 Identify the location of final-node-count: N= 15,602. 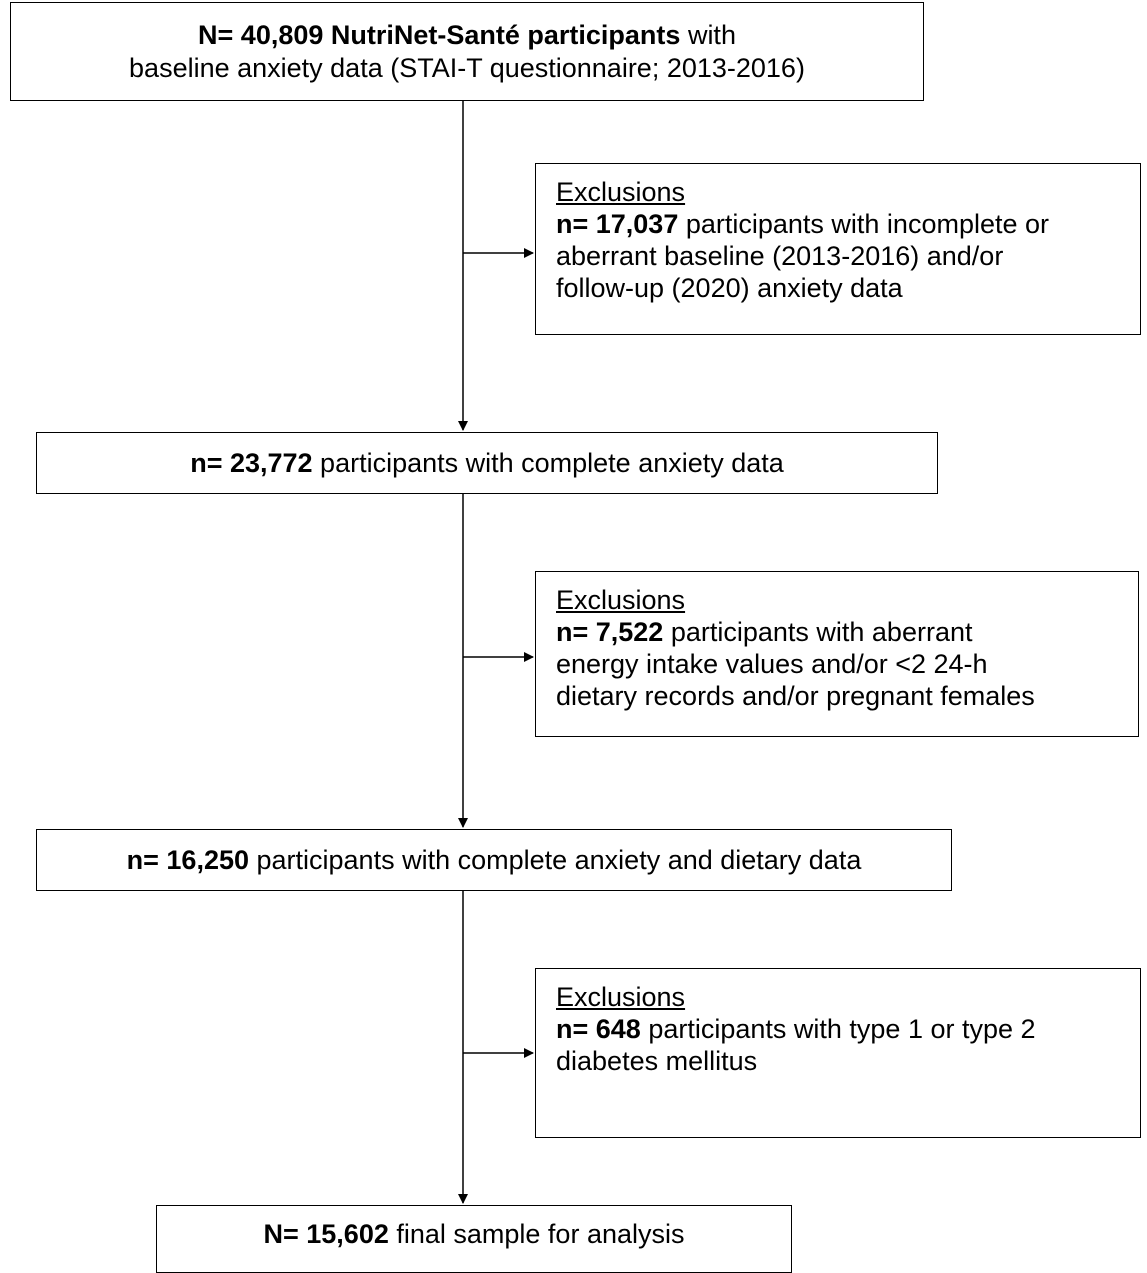
(326, 1233).